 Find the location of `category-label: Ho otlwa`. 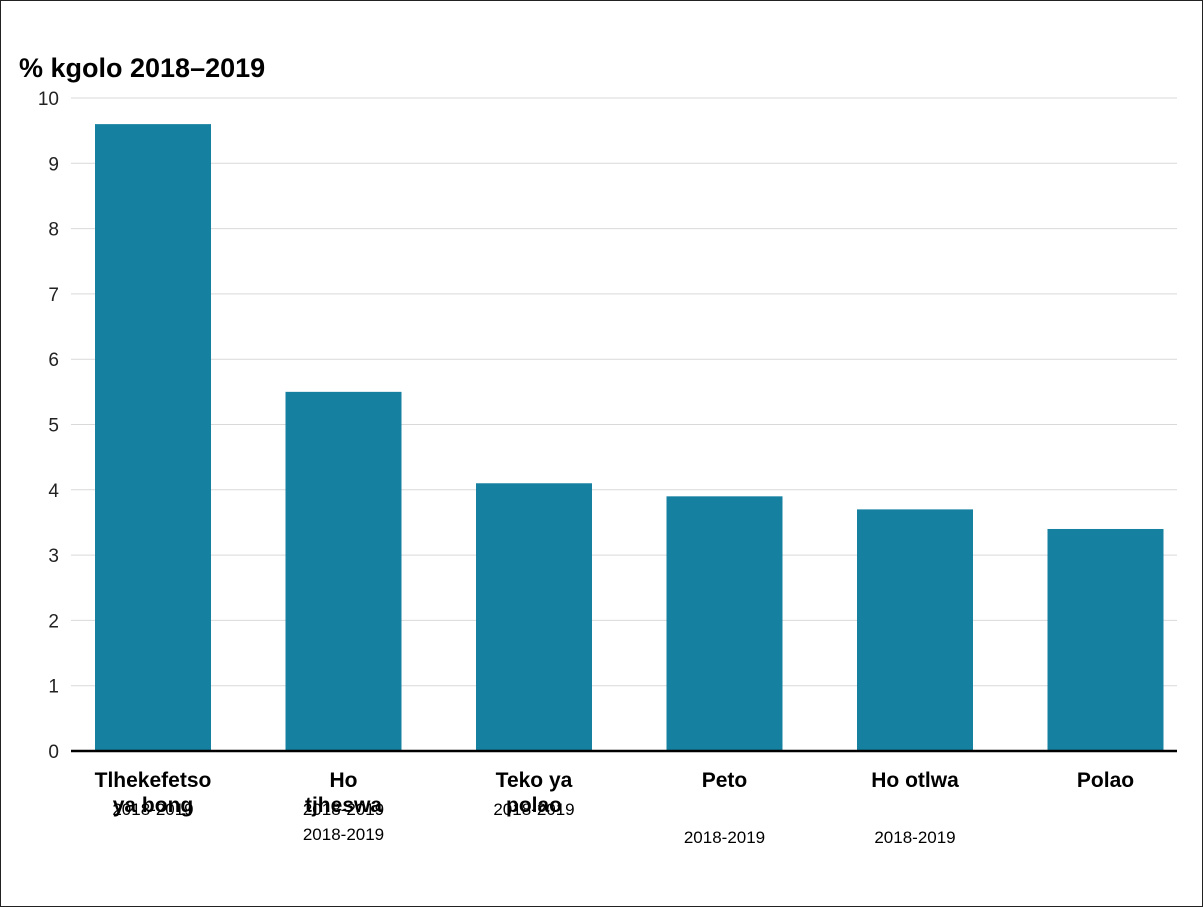

category-label: Ho otlwa is located at coordinates (915, 780).